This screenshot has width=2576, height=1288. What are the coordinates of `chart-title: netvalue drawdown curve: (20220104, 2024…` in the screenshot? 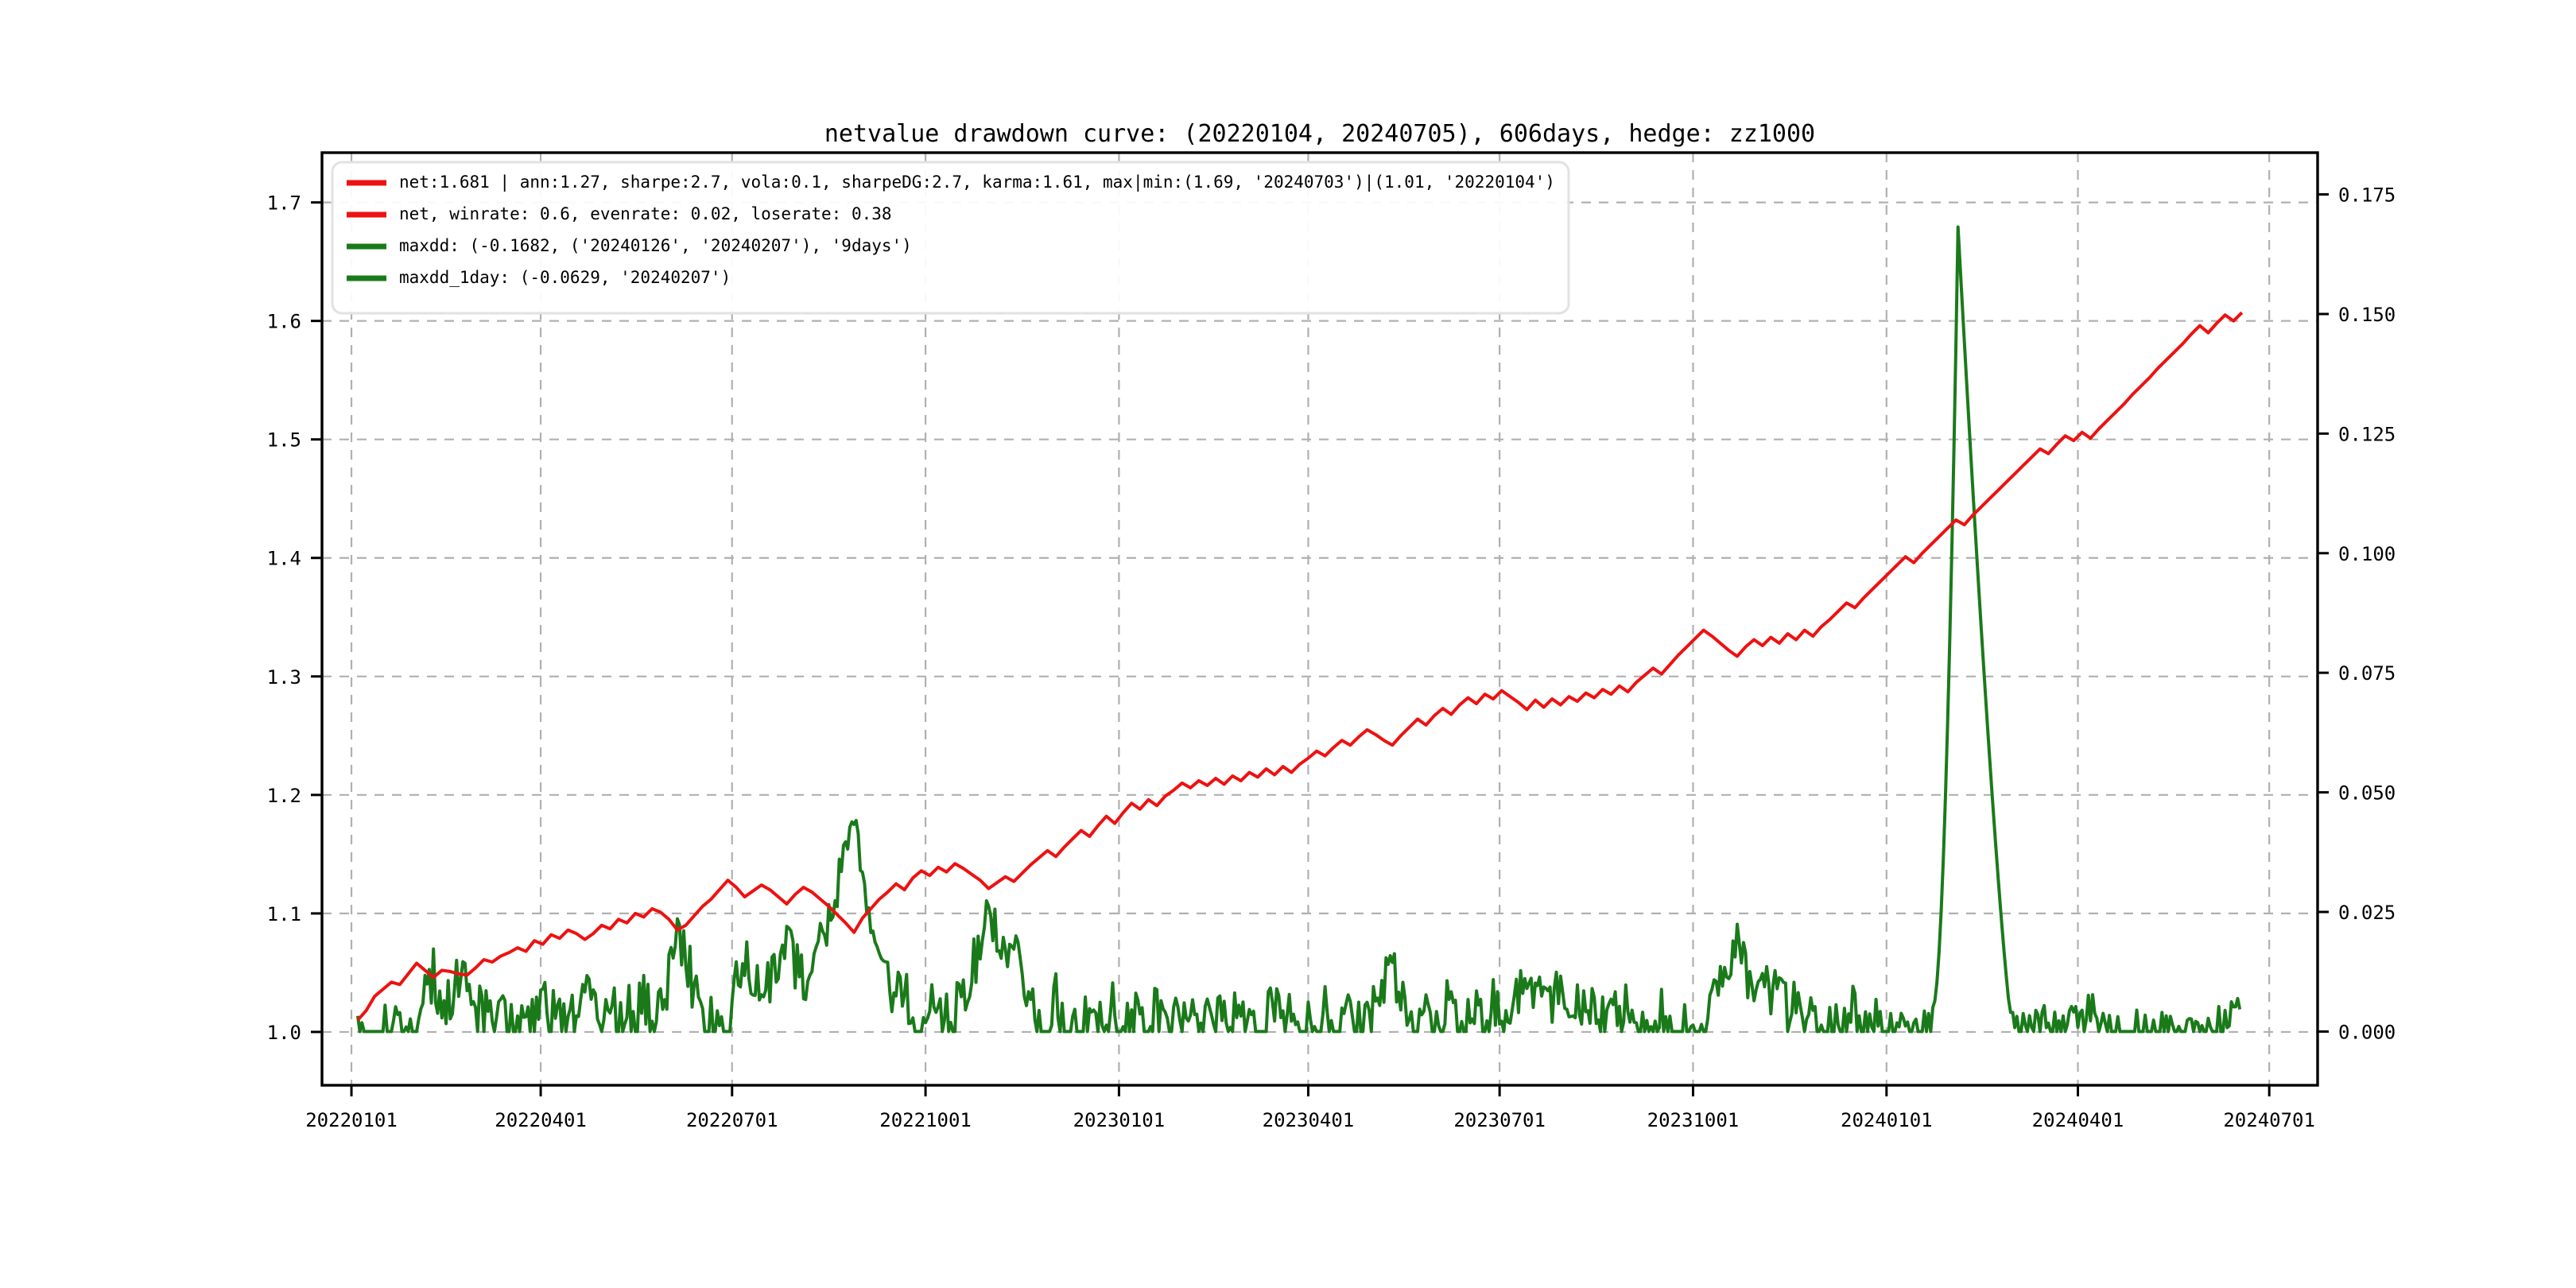 It's located at (1320, 134).